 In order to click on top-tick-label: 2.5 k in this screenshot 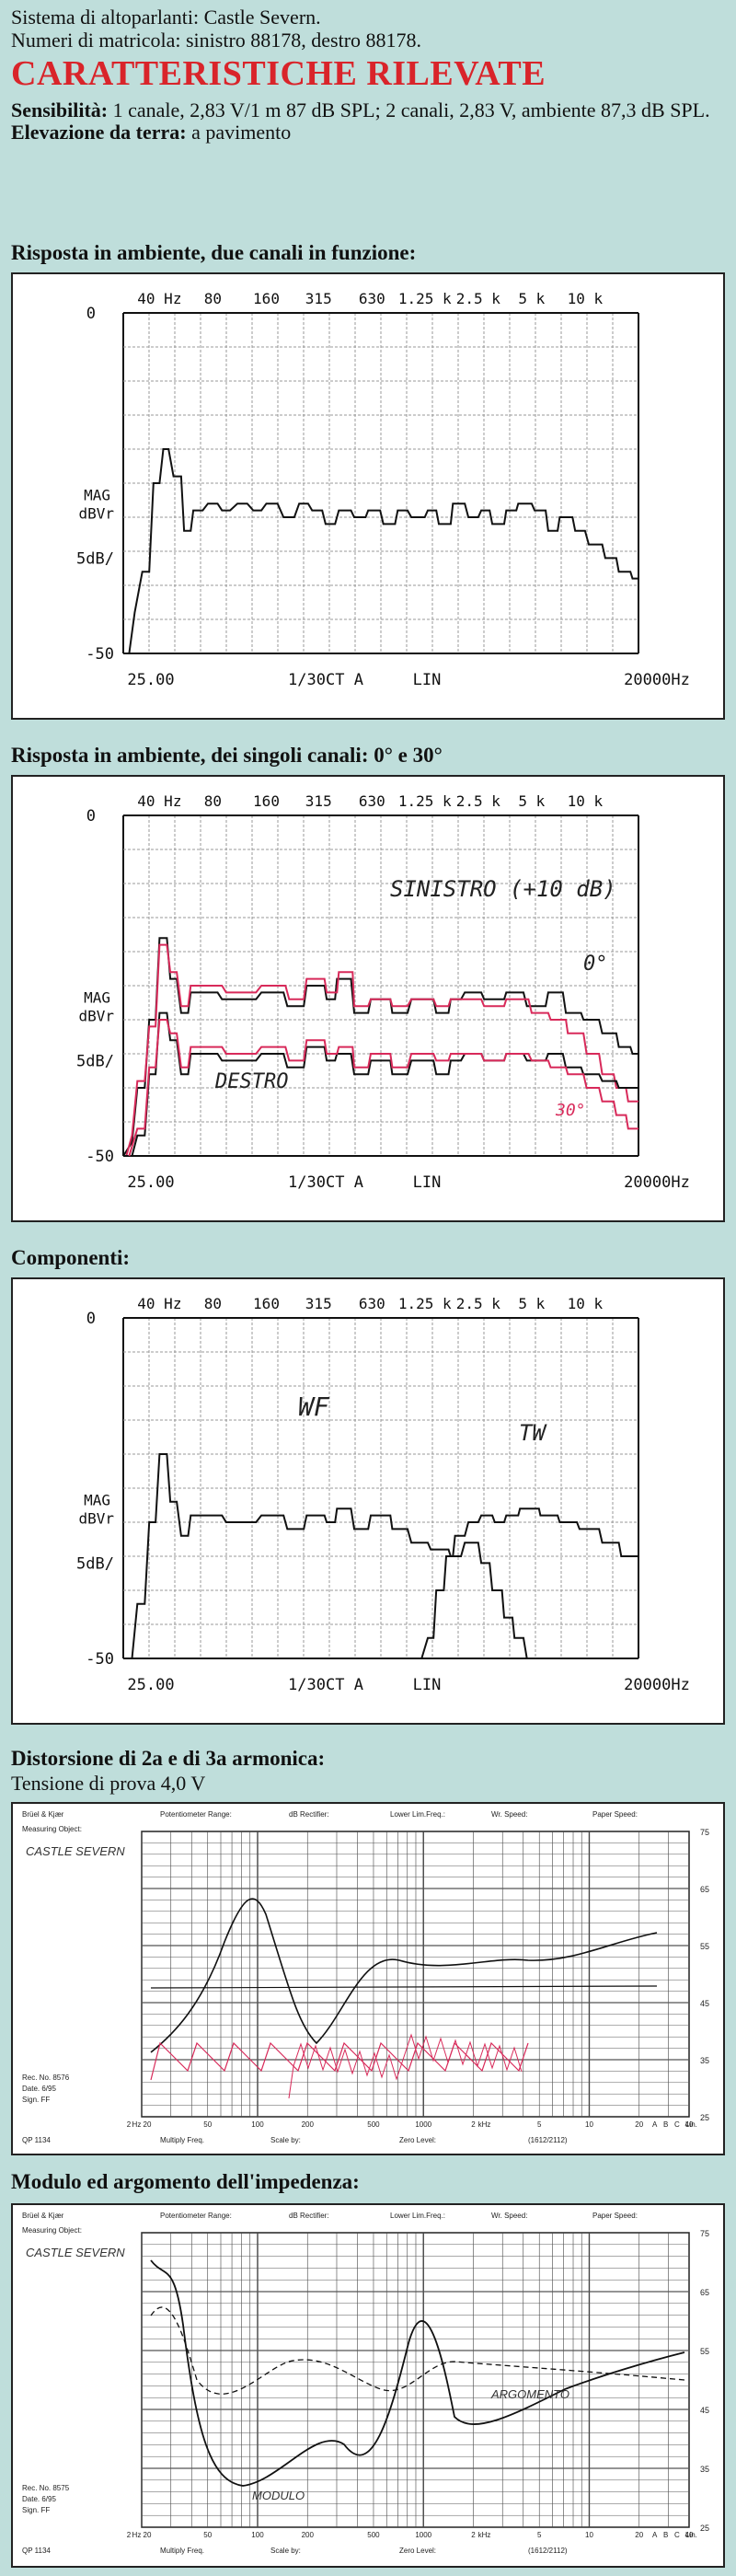, I will do `click(478, 801)`.